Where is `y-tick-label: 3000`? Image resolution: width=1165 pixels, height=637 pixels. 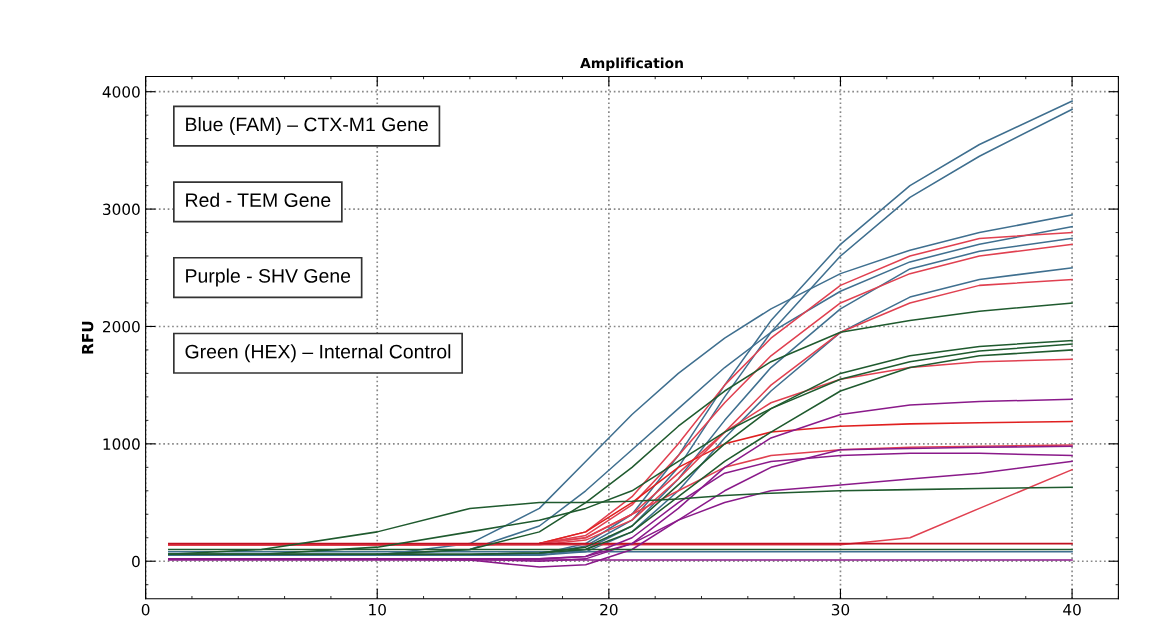 y-tick-label: 3000 is located at coordinates (121, 209).